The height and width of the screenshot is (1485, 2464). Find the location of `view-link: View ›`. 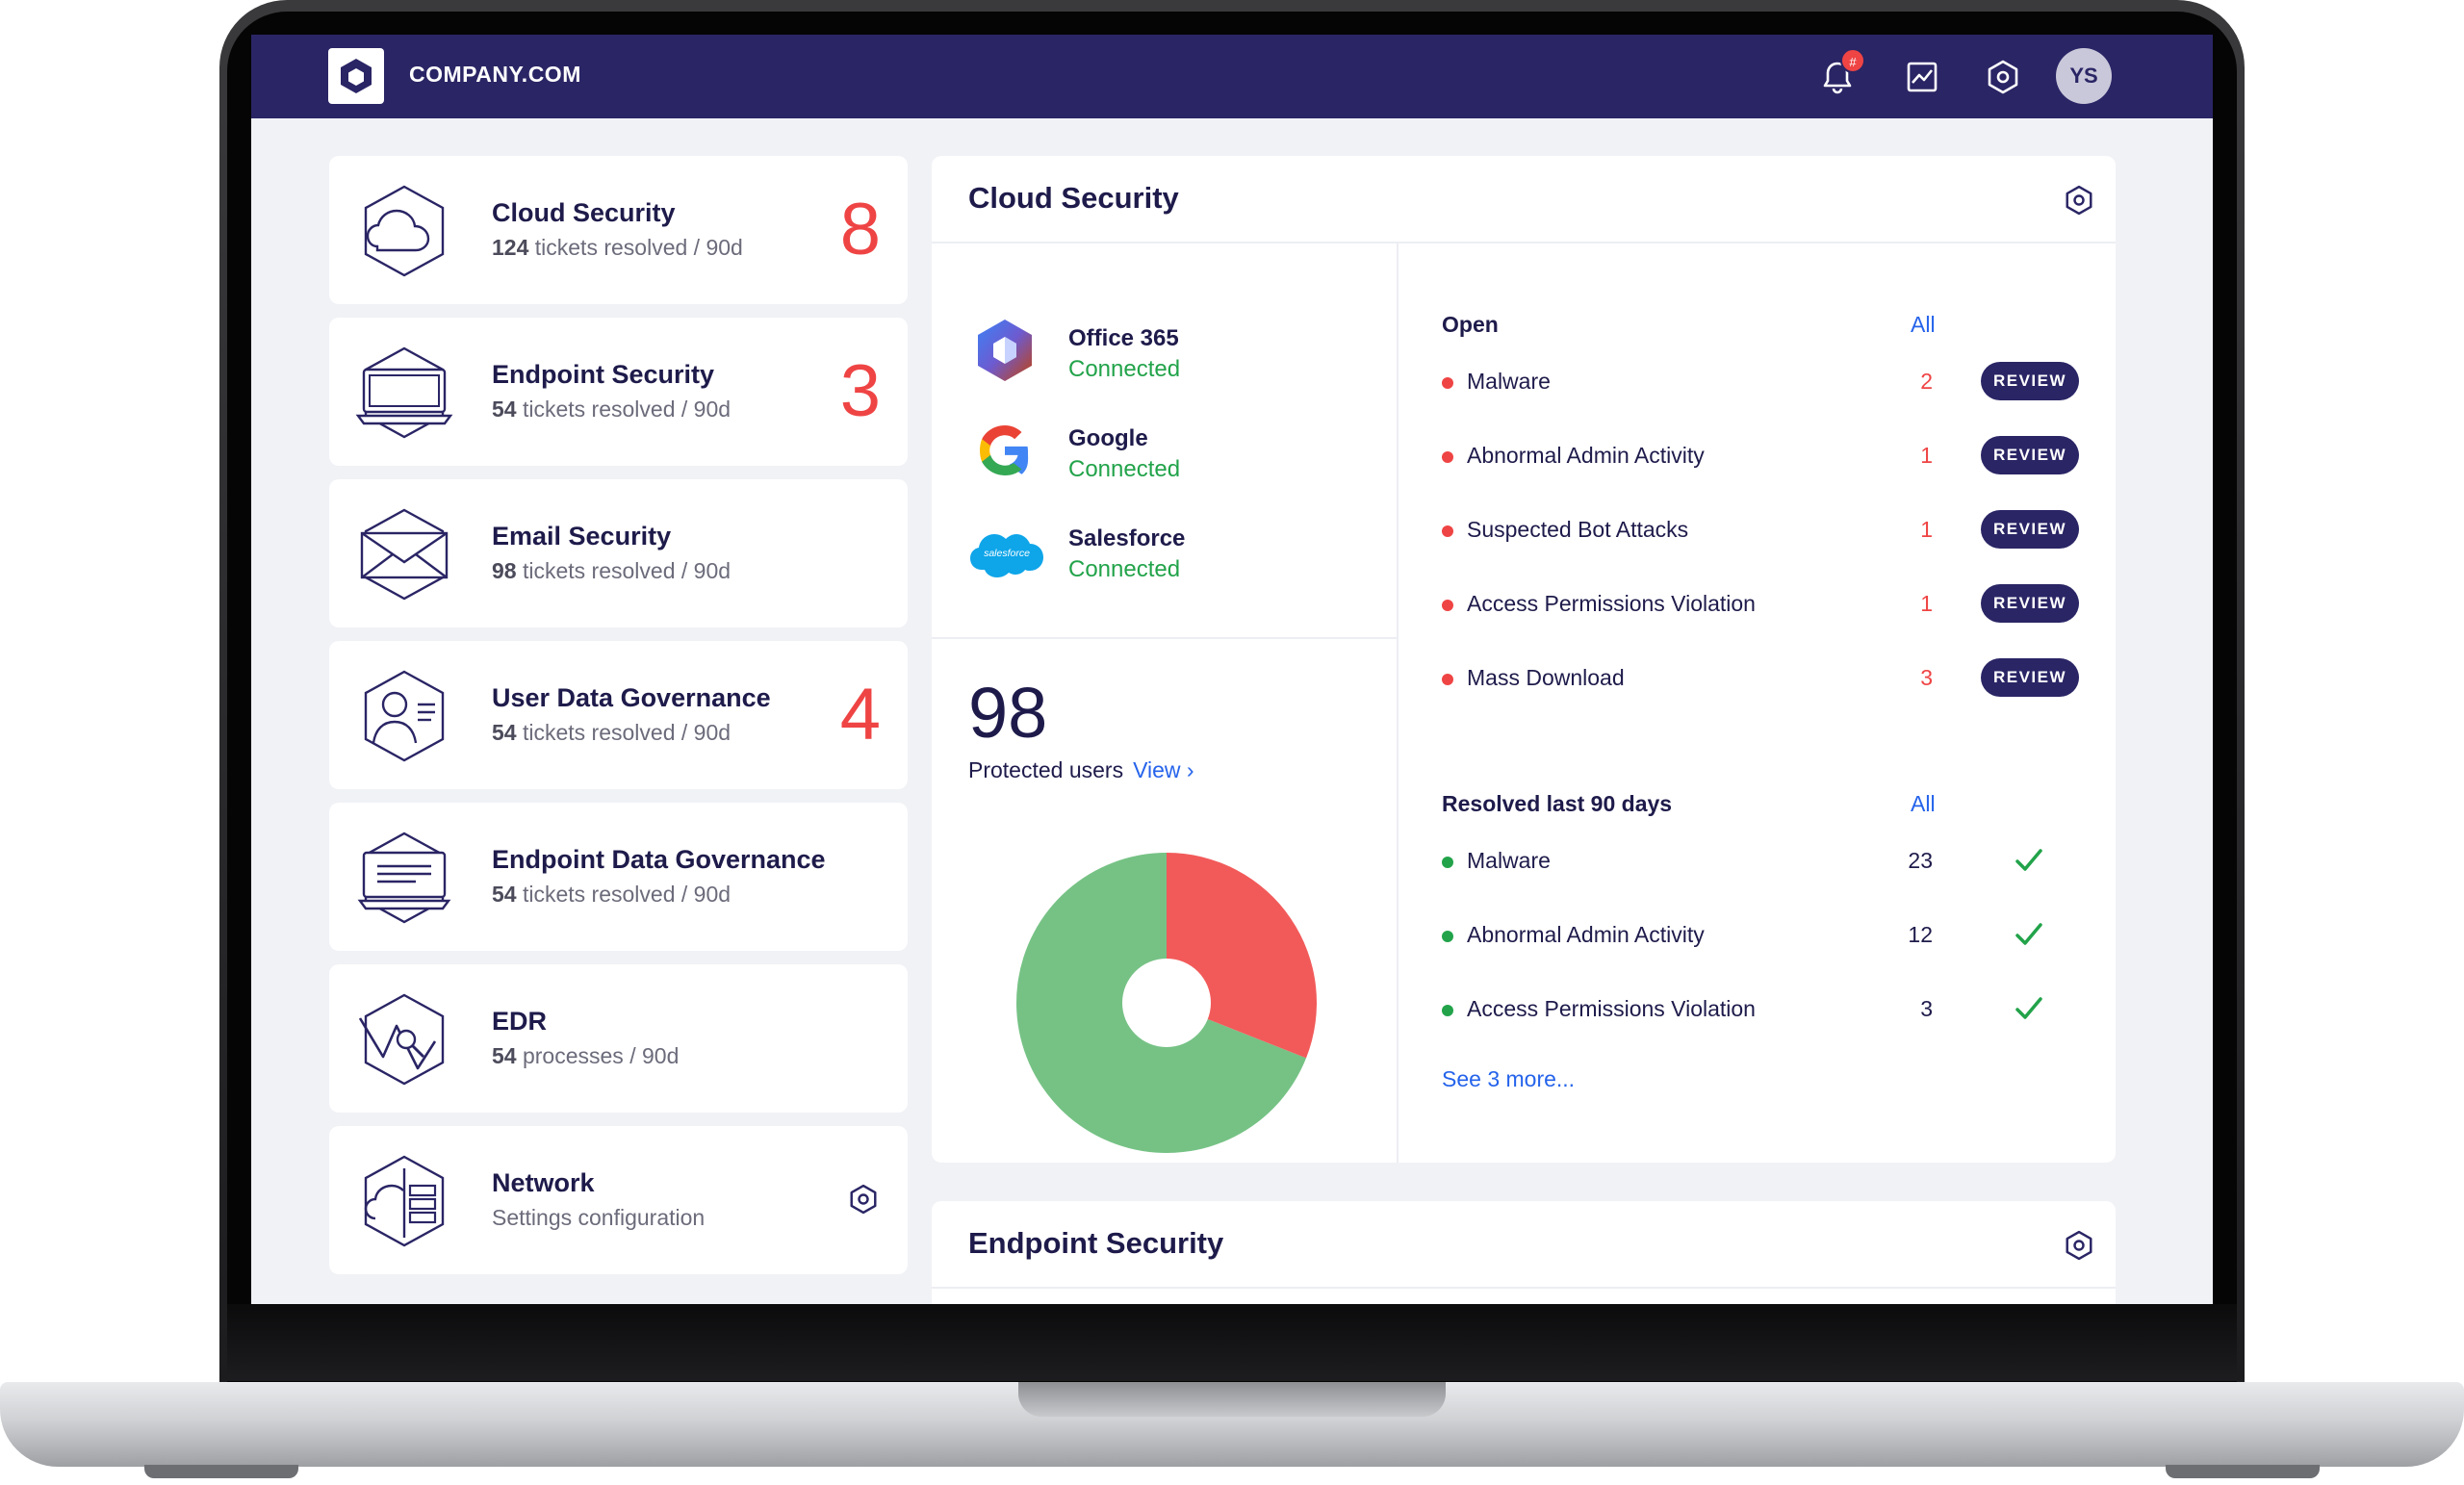

view-link: View › is located at coordinates (1163, 769).